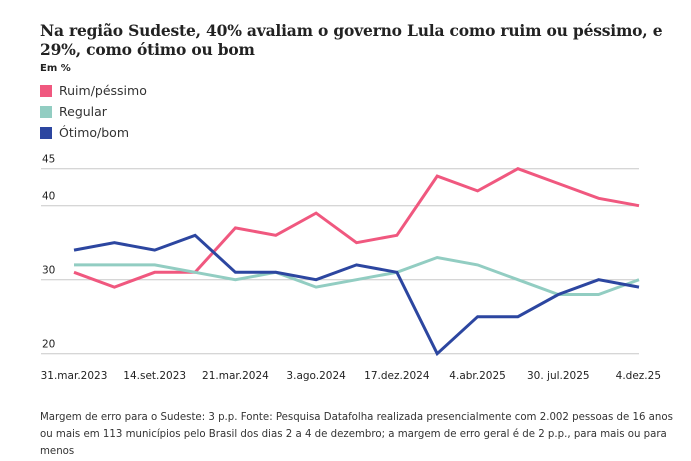 The image size is (691, 461). What do you see at coordinates (46, 132) in the screenshot?
I see `legend-swatch-otimo-bom` at bounding box center [46, 132].